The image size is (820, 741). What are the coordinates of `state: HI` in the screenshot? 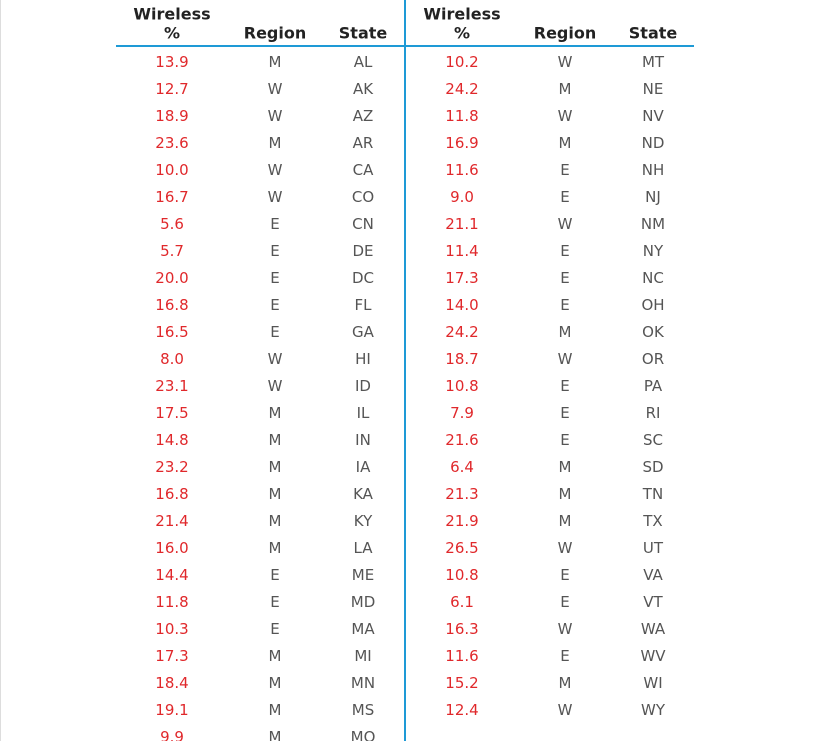 It's located at (363, 359).